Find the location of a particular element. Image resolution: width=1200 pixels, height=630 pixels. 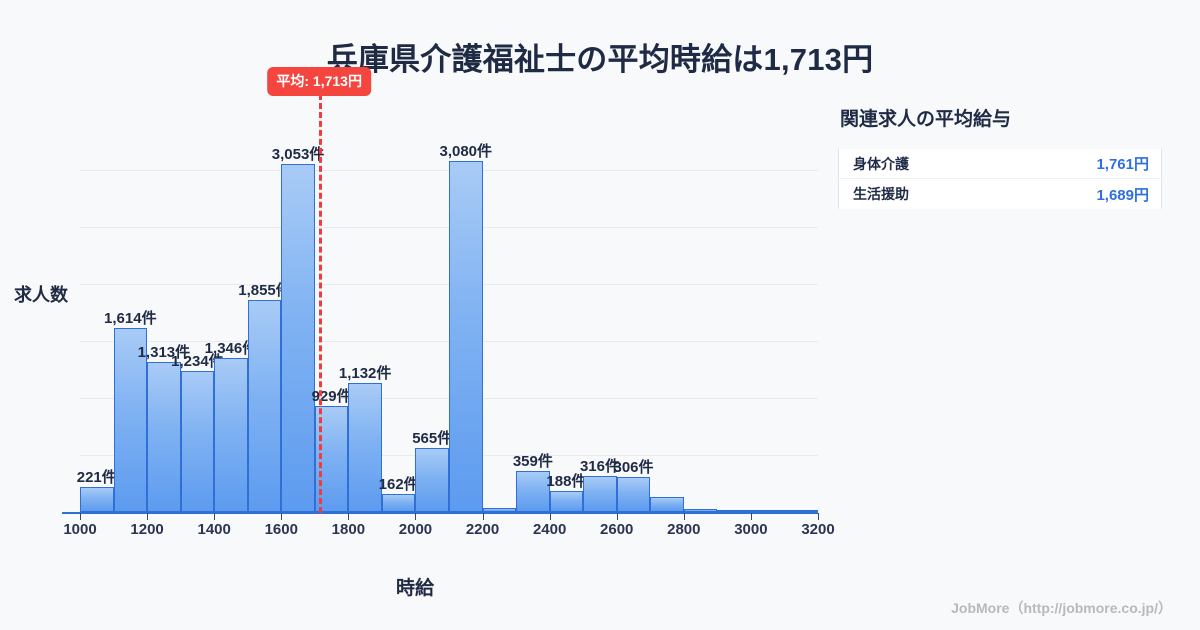

x-tick-label: 2800 is located at coordinates (684, 529).